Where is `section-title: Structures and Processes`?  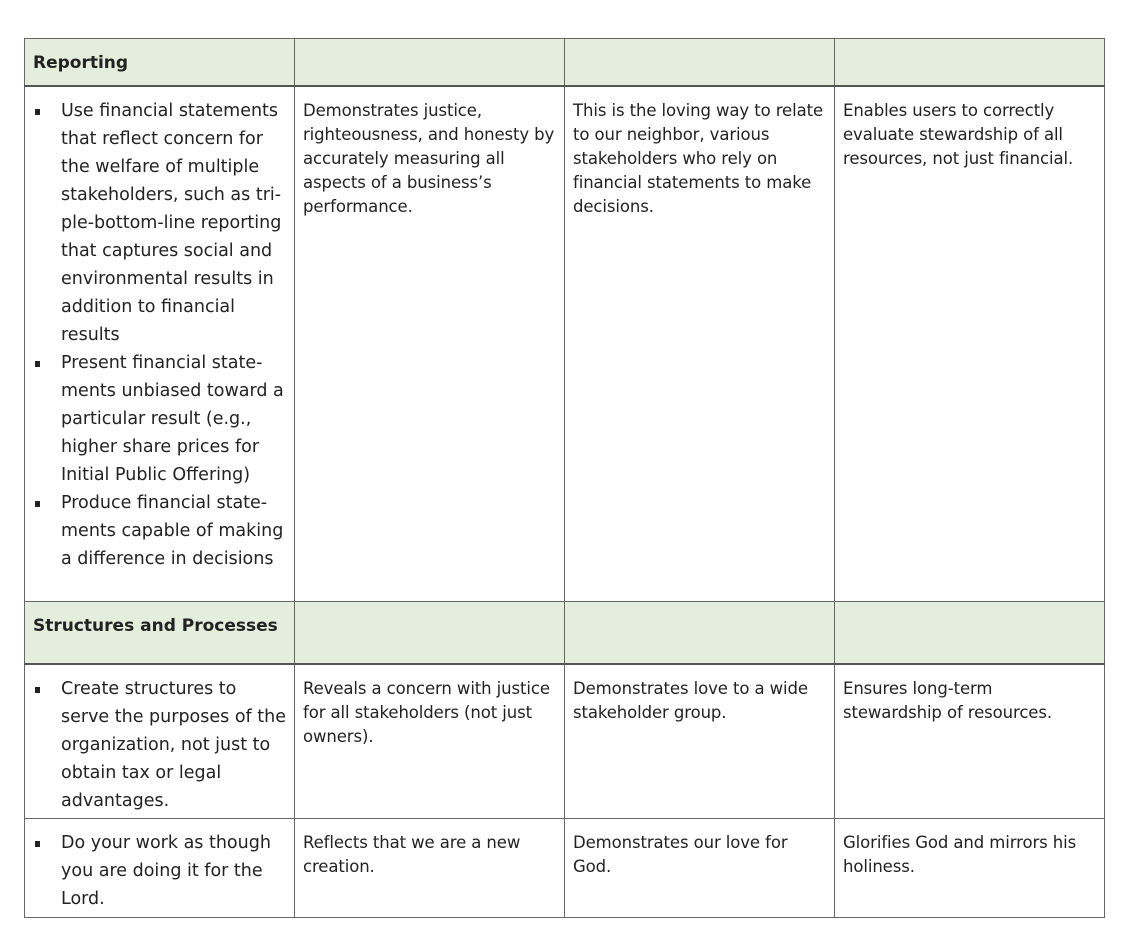
section-title: Structures and Processes is located at coordinates (159, 632).